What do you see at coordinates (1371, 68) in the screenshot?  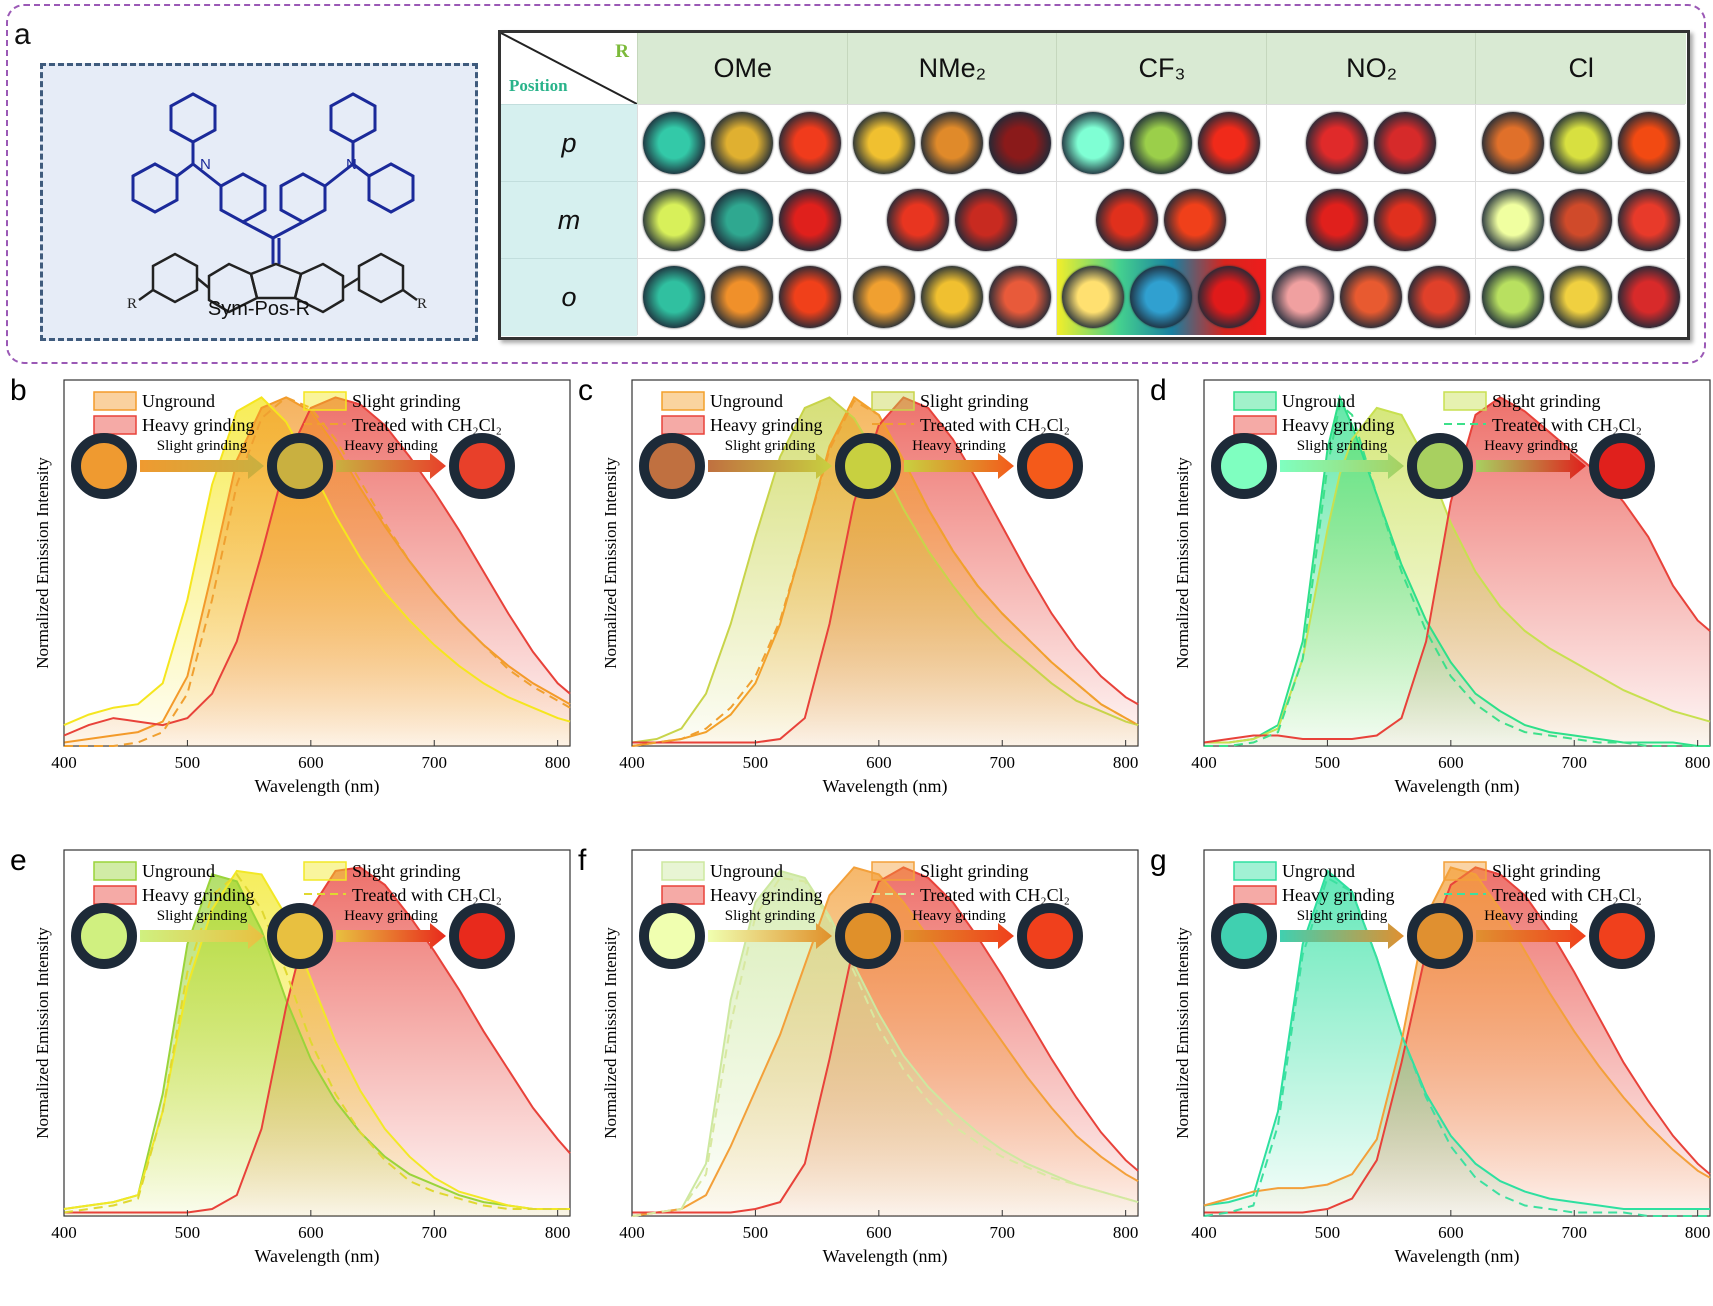 I see `column-header: NO₂` at bounding box center [1371, 68].